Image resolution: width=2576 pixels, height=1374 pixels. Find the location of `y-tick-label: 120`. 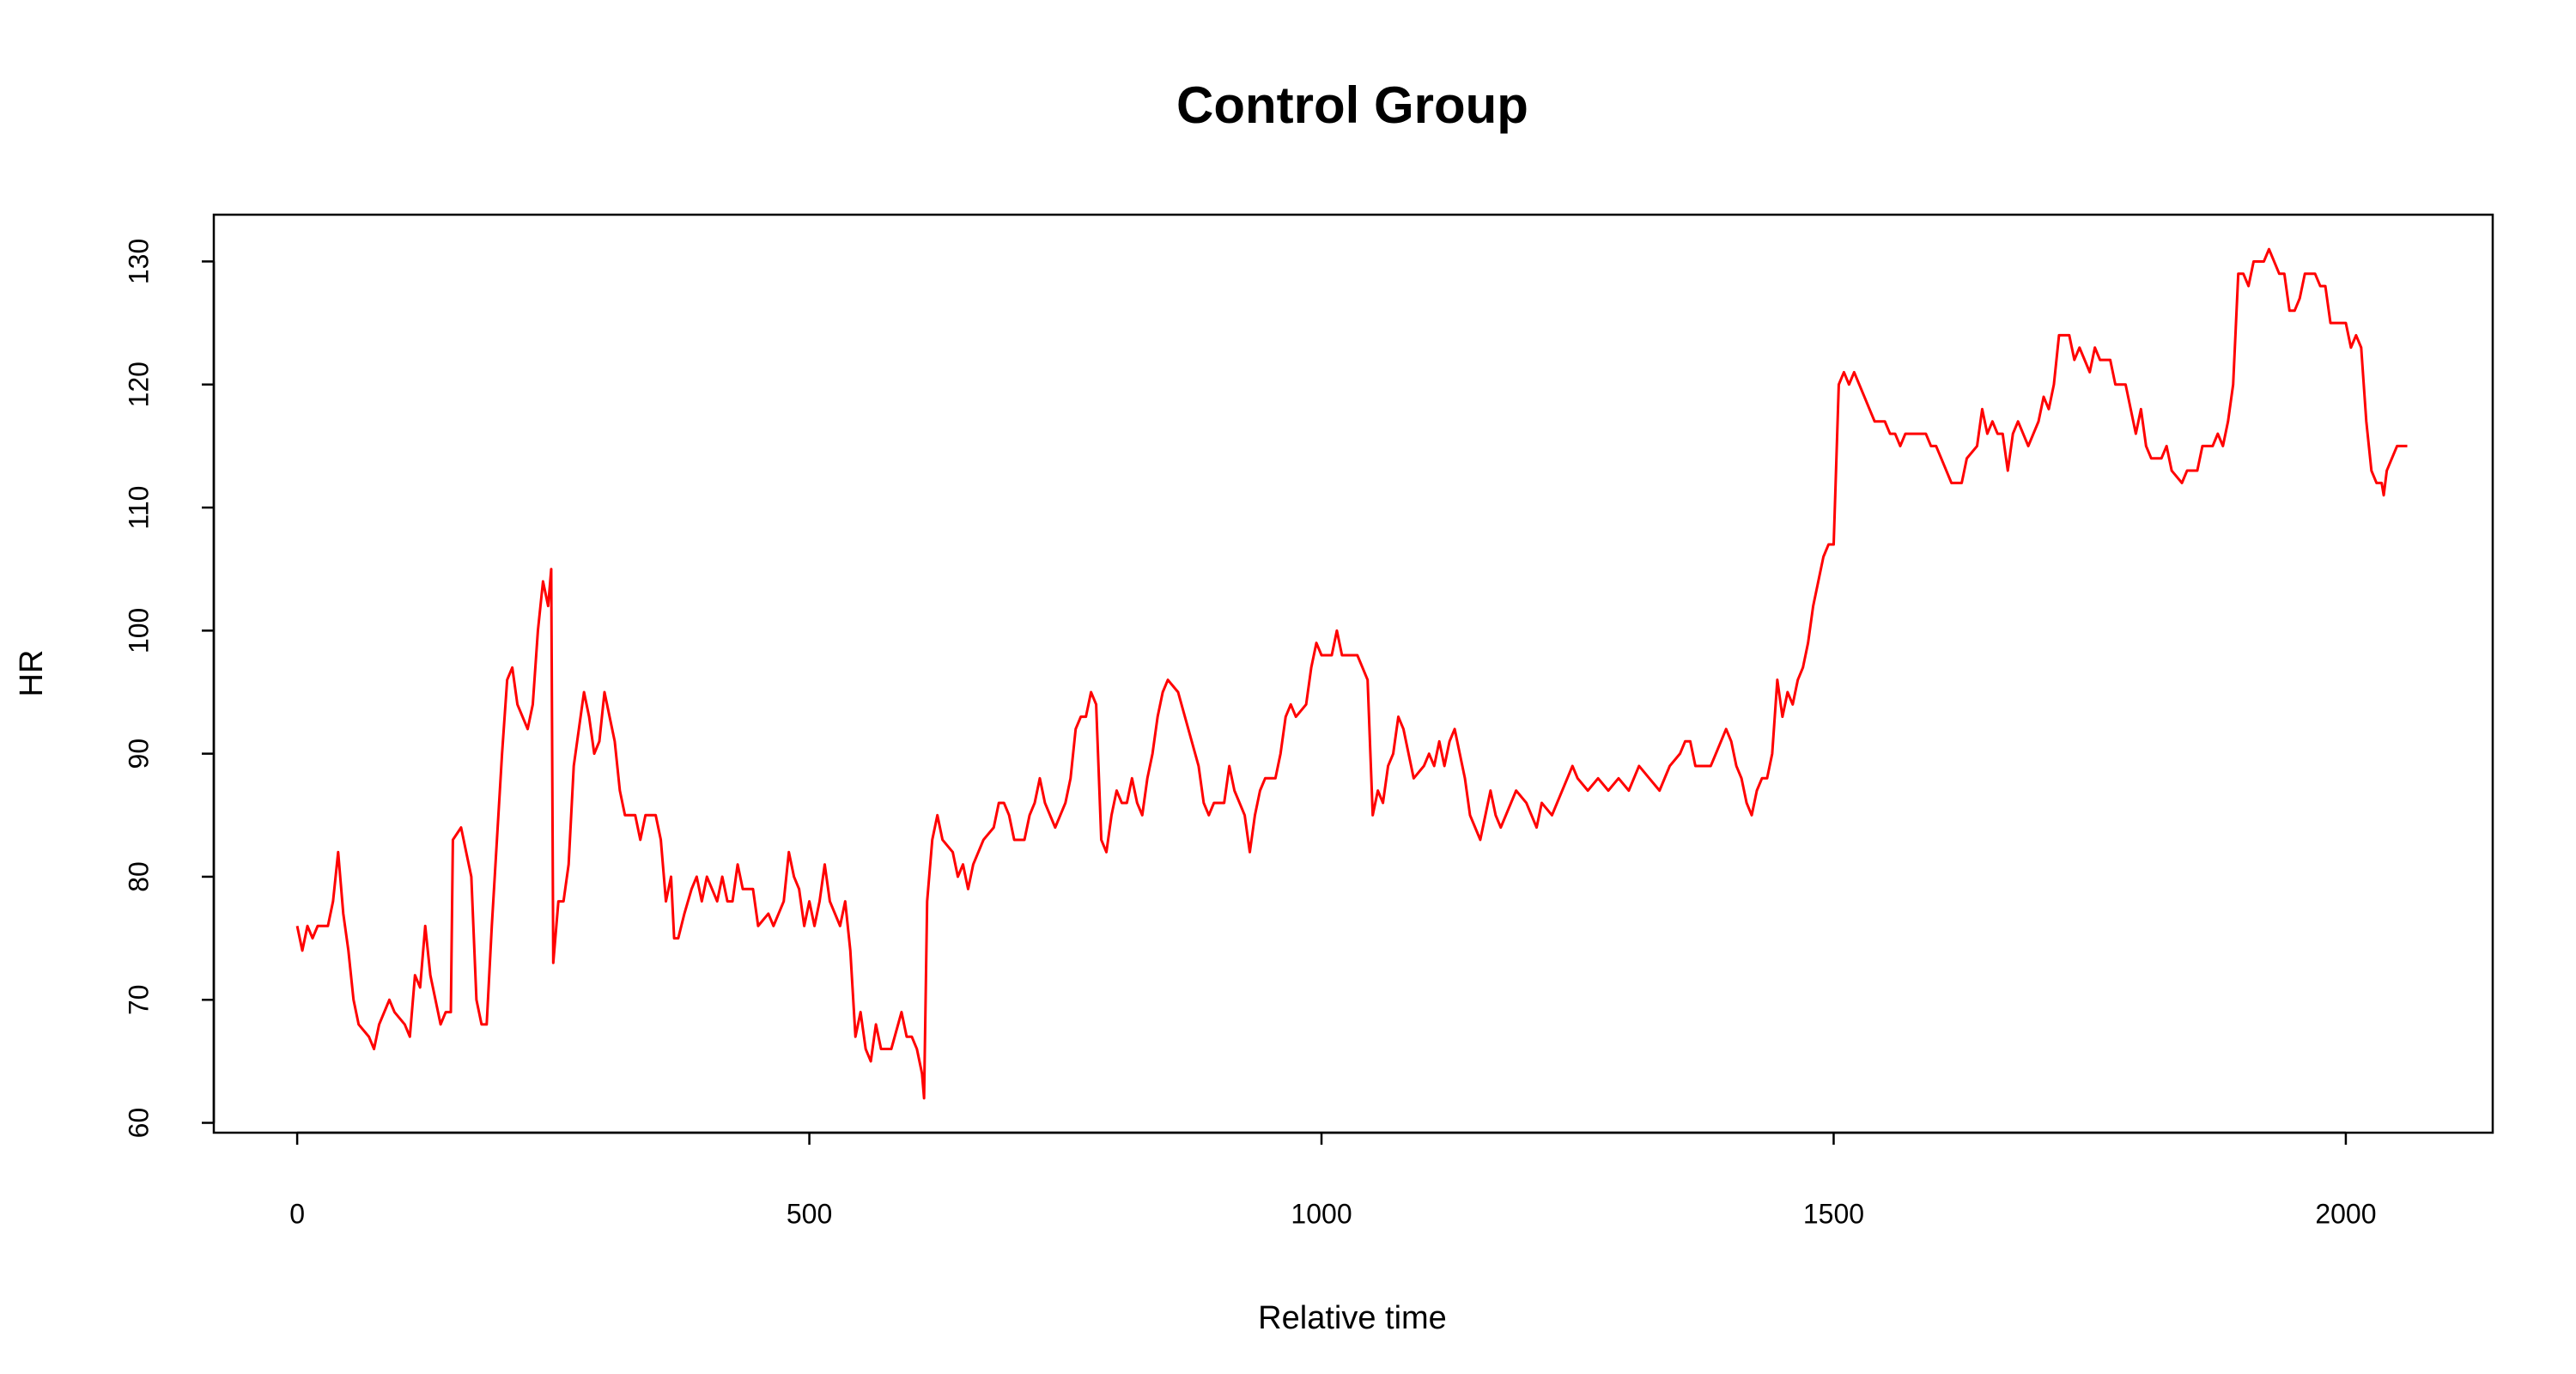

y-tick-label: 120 is located at coordinates (138, 384).